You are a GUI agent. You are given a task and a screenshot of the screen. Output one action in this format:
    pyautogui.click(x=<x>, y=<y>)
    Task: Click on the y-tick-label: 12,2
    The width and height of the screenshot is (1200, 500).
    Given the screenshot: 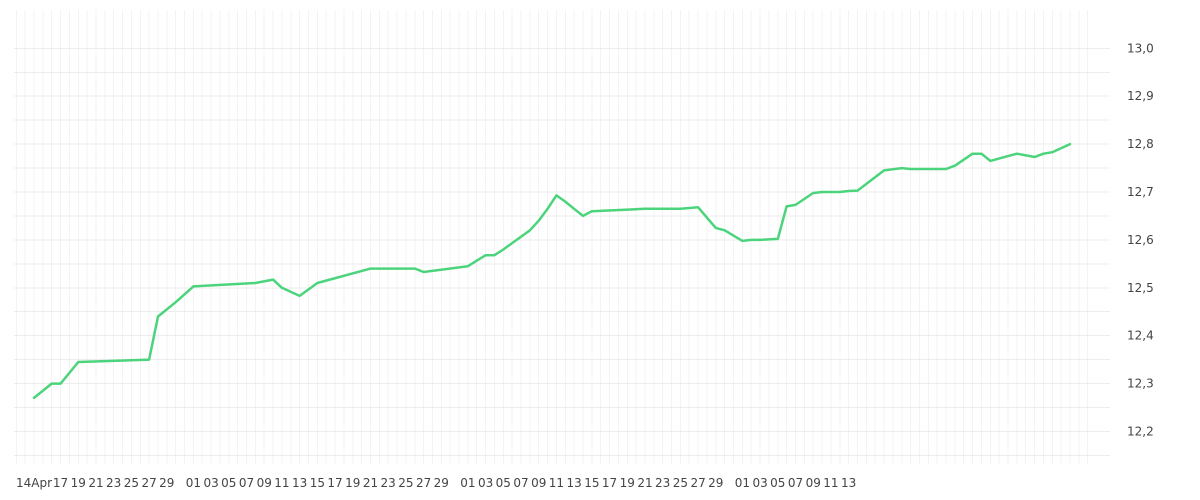 What is the action you would take?
    pyautogui.click(x=1140, y=431)
    